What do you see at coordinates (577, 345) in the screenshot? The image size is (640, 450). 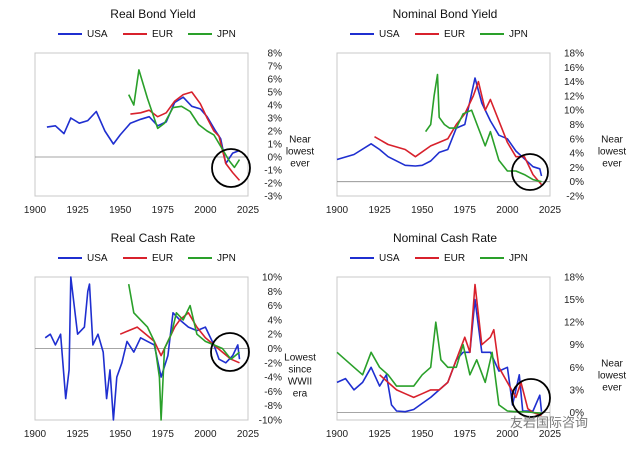 I see `y-tick-label: 9%` at bounding box center [577, 345].